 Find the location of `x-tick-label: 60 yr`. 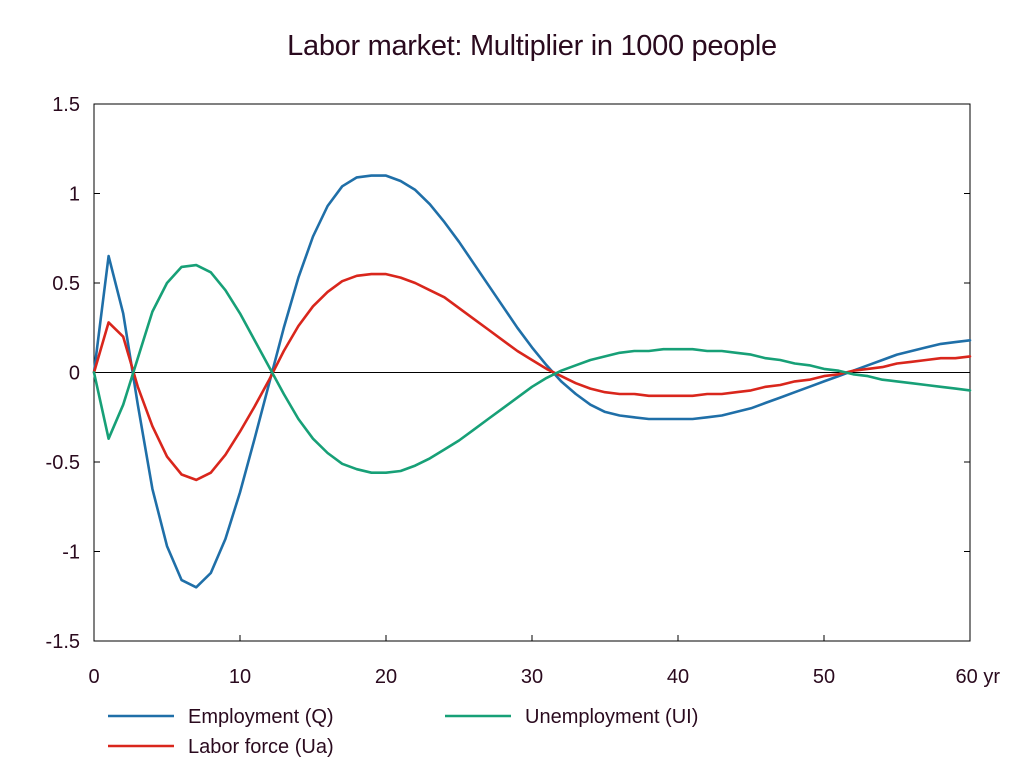

x-tick-label: 60 yr is located at coordinates (978, 677).